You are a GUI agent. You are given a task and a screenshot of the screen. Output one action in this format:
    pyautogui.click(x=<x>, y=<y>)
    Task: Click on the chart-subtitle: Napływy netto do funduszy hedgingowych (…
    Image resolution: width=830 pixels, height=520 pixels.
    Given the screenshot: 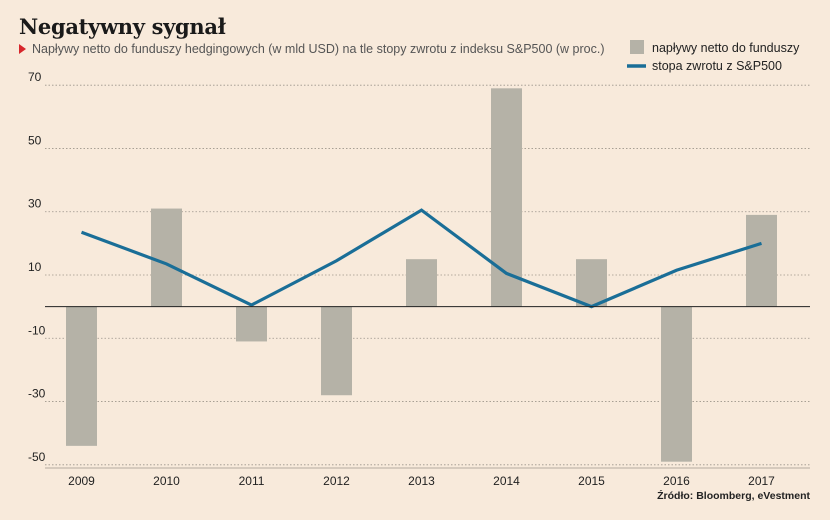 What is the action you would take?
    pyautogui.click(x=312, y=49)
    